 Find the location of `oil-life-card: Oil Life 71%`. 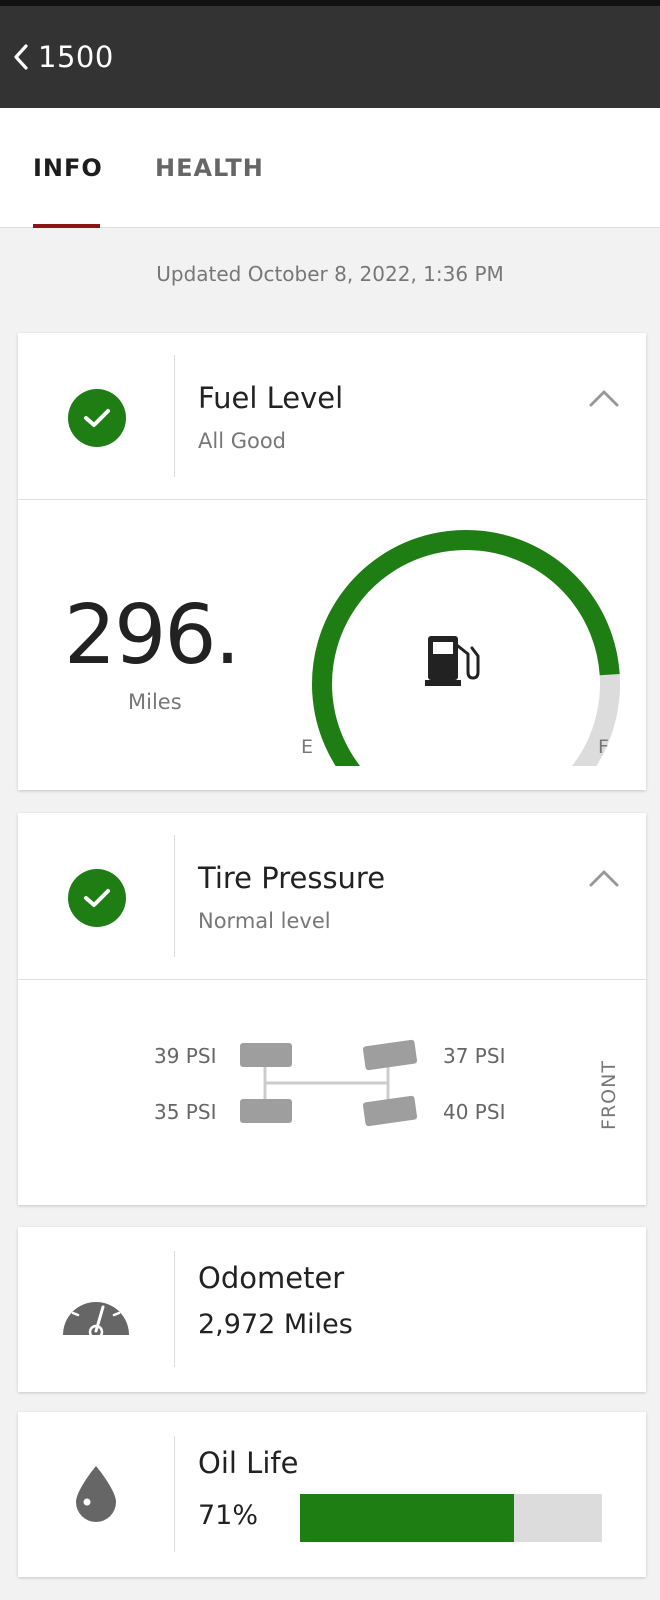

oil-life-card: Oil Life 71% is located at coordinates (332, 1494).